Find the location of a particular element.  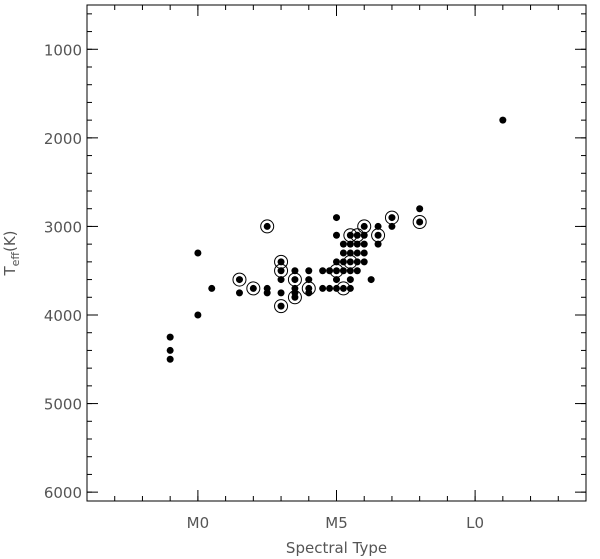

y-tick-label: 3000 is located at coordinates (63, 227).